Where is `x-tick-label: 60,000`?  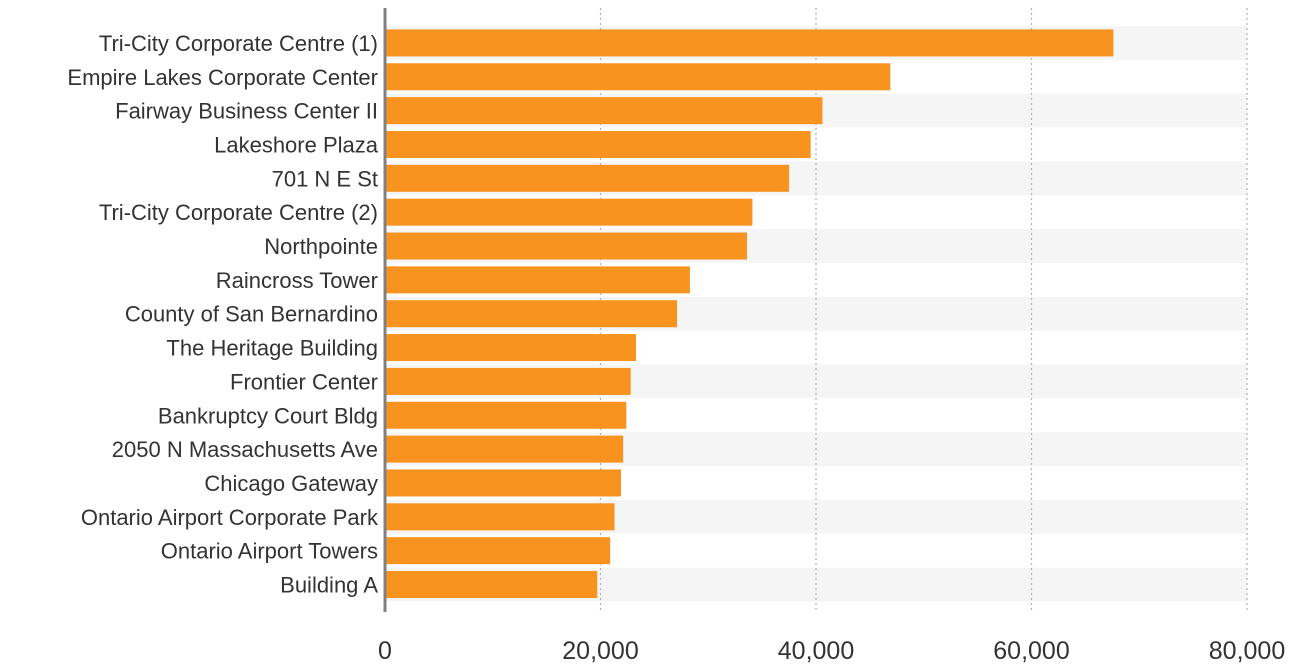
x-tick-label: 60,000 is located at coordinates (1031, 651).